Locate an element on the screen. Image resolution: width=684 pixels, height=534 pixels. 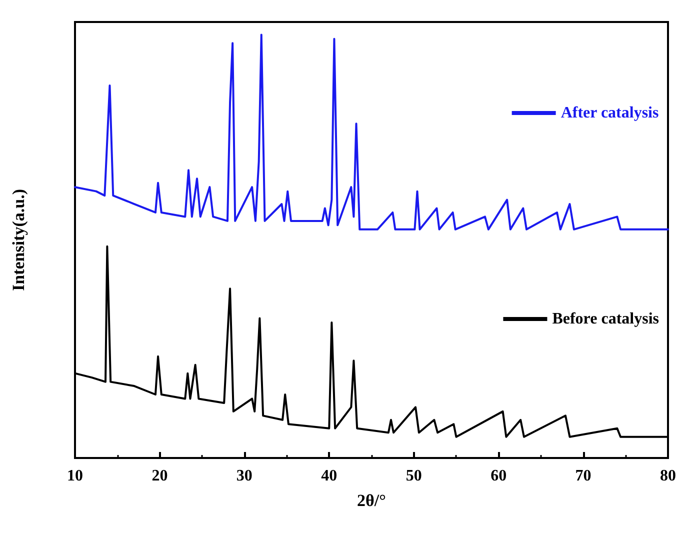
x-axis-title: 2θ/° is located at coordinates (371, 500).